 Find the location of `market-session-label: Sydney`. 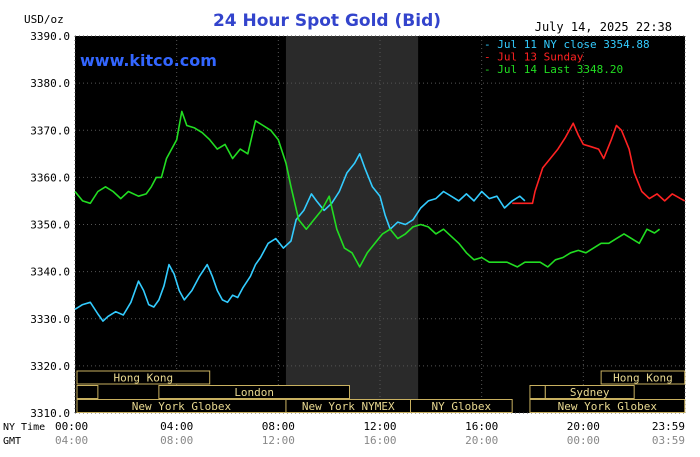

market-session-label: Sydney is located at coordinates (590, 392).